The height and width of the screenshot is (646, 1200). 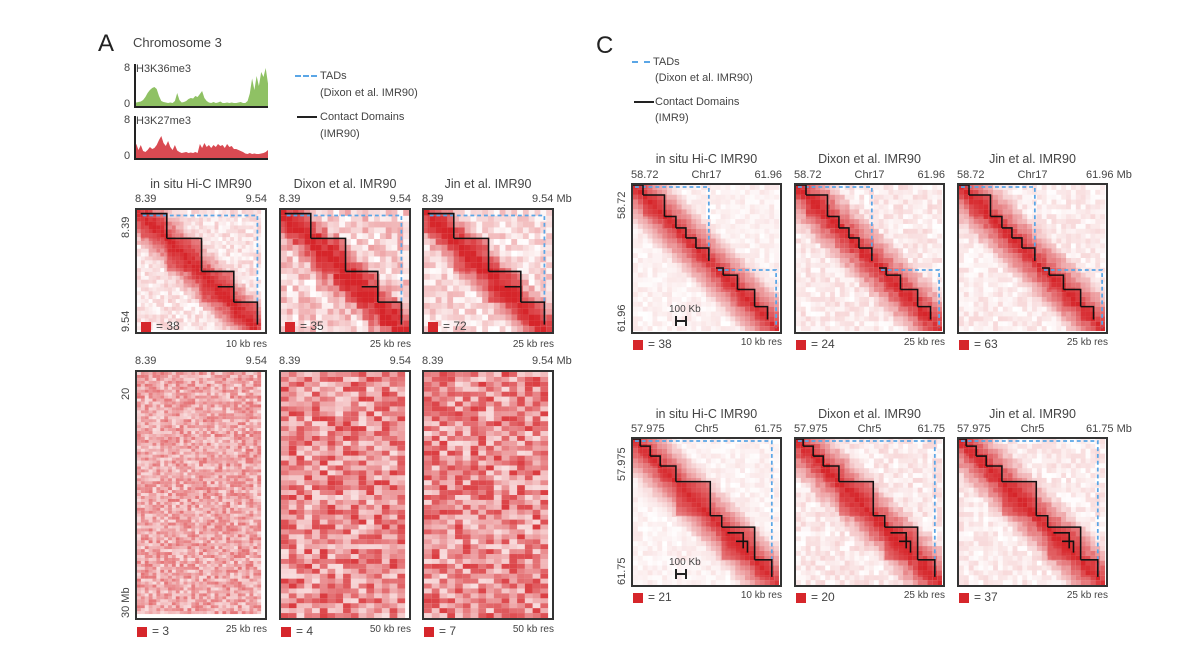 What do you see at coordinates (931, 175) in the screenshot?
I see `x-tick-end: 61.96` at bounding box center [931, 175].